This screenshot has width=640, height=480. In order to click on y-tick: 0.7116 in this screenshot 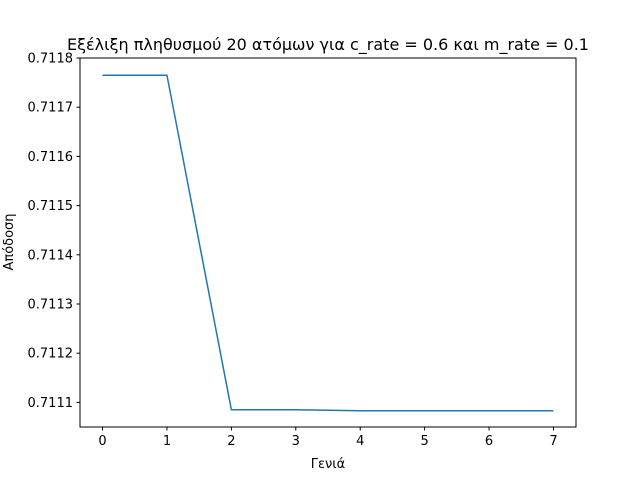, I will do `click(54, 157)`.